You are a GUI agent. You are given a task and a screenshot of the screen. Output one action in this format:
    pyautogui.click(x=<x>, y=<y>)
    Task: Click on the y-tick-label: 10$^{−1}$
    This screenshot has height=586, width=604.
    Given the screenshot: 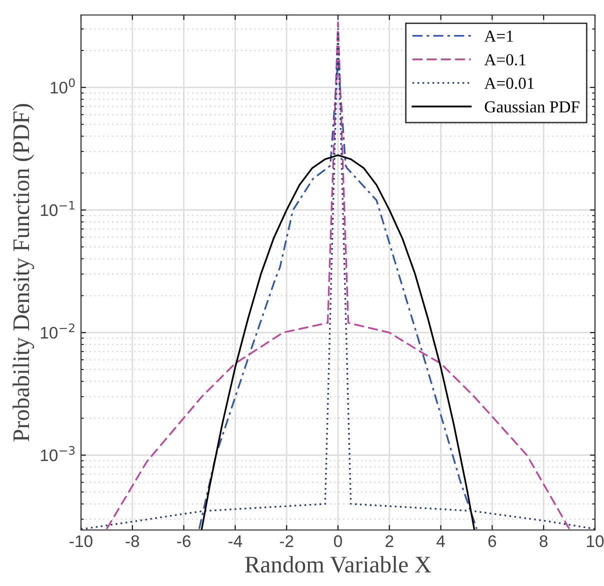 What is the action you would take?
    pyautogui.click(x=57, y=208)
    